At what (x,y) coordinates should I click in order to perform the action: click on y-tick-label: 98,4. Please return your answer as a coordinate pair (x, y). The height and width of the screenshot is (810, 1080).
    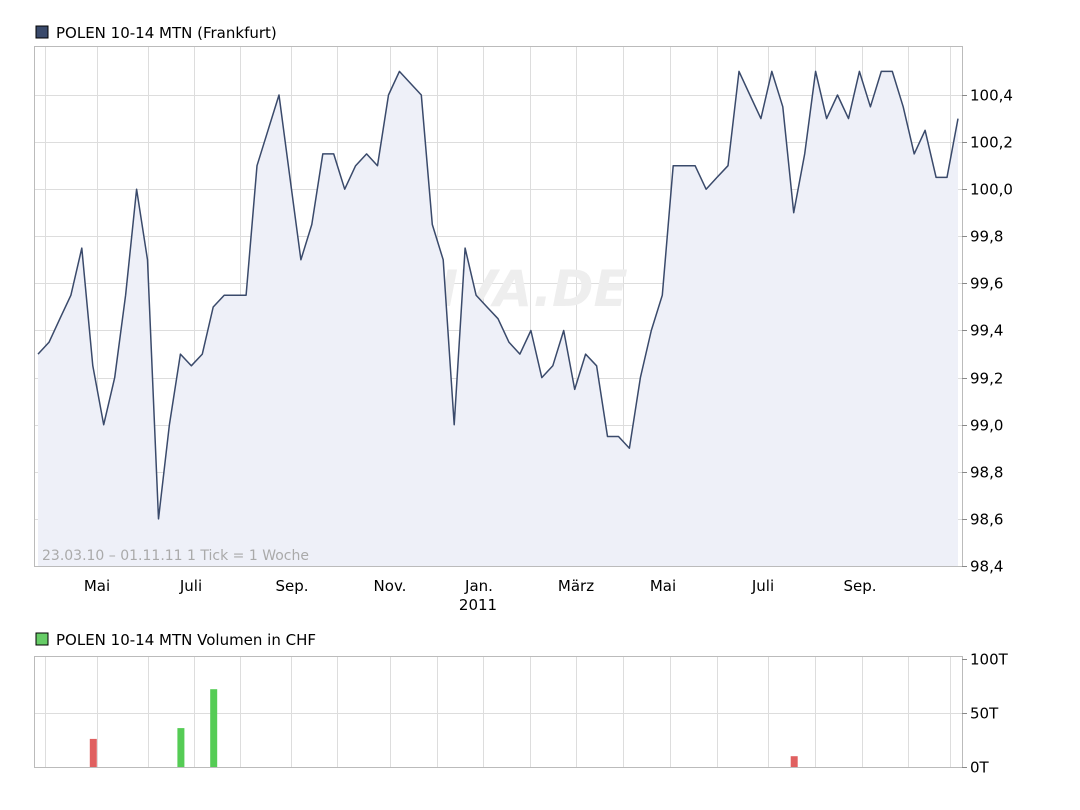
    Looking at the image, I should click on (986, 567).